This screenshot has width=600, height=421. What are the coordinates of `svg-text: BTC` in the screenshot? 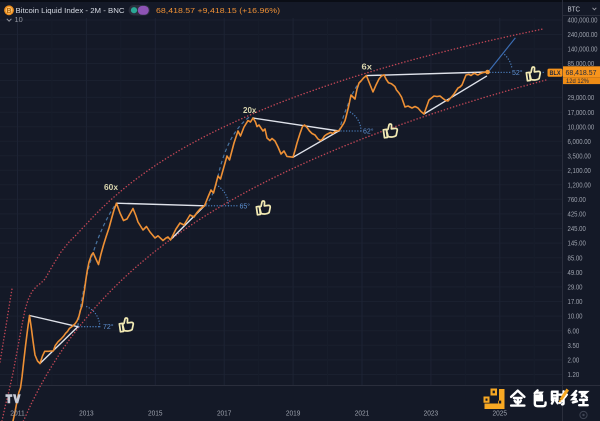 It's located at (574, 10).